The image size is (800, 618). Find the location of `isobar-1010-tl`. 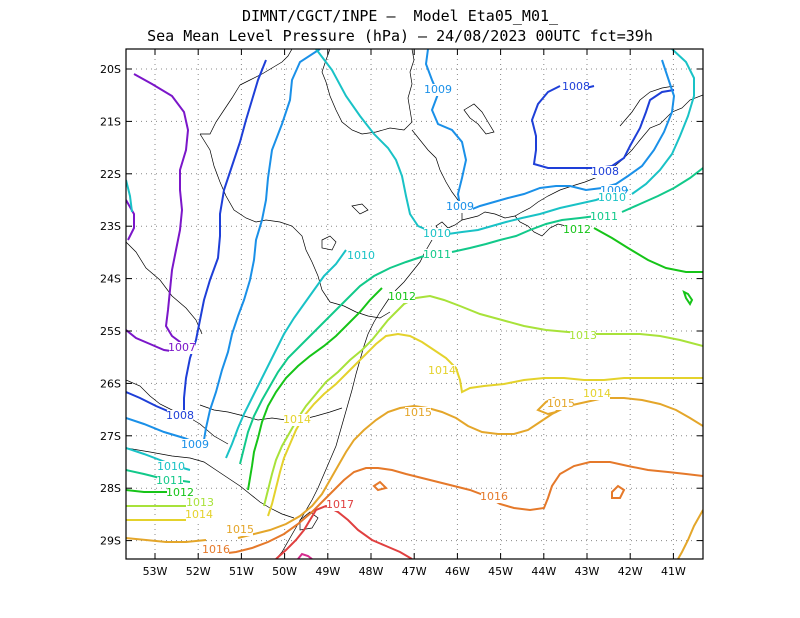

isobar-1010-tl is located at coordinates (129, 196).